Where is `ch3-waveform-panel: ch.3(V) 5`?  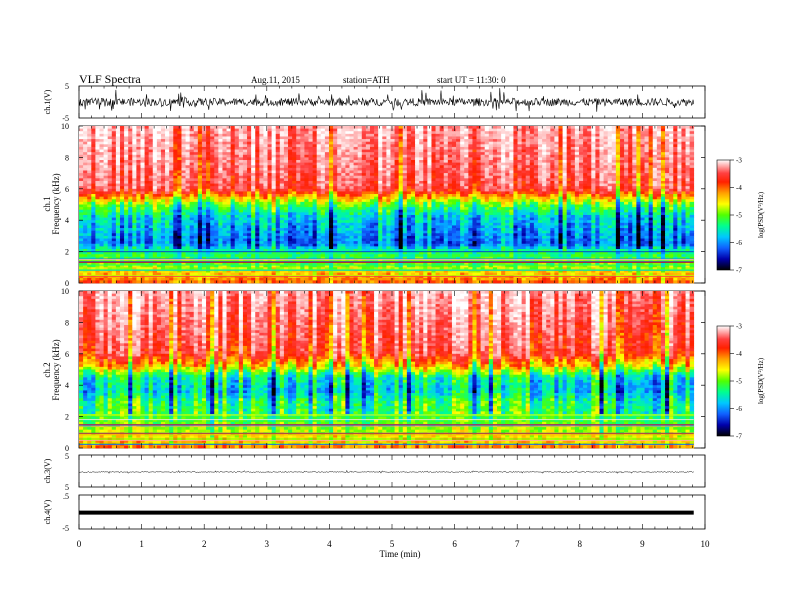 ch3-waveform-panel: ch.3(V) 5 is located at coordinates (374, 470).